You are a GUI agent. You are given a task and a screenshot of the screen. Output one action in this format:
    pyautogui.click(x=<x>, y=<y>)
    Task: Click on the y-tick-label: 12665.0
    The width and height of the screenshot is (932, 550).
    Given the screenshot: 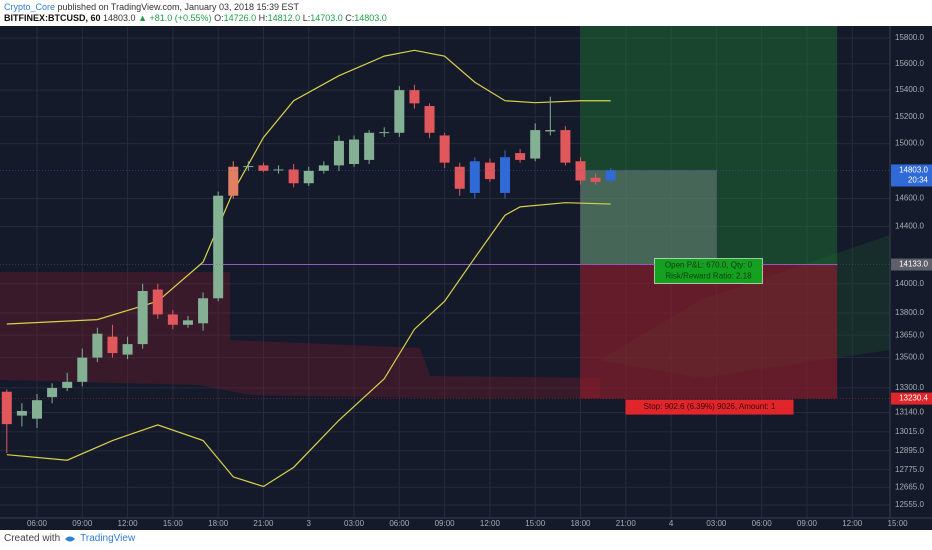 What is the action you would take?
    pyautogui.click(x=909, y=486)
    